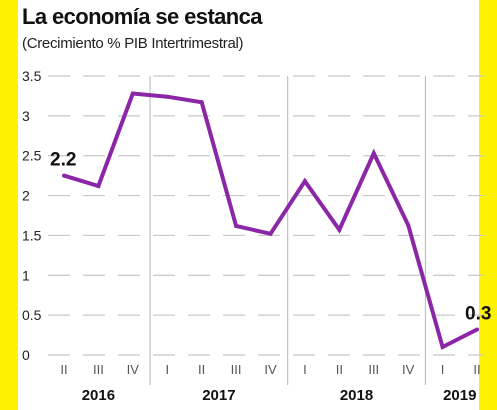 This screenshot has width=497, height=410. Describe the element at coordinates (26, 196) in the screenshot. I see `y-tick-label: 2` at that location.